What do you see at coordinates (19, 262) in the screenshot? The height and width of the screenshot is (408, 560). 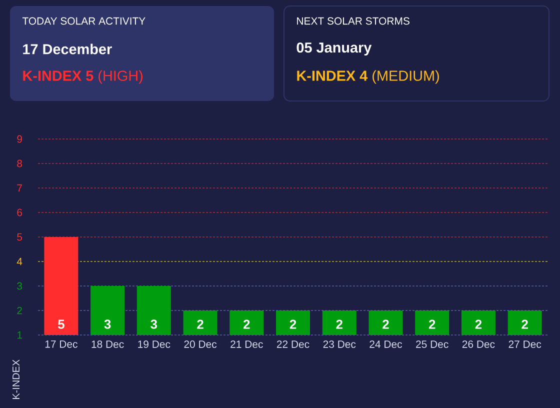 I see `y-tick-label: 4` at bounding box center [19, 262].